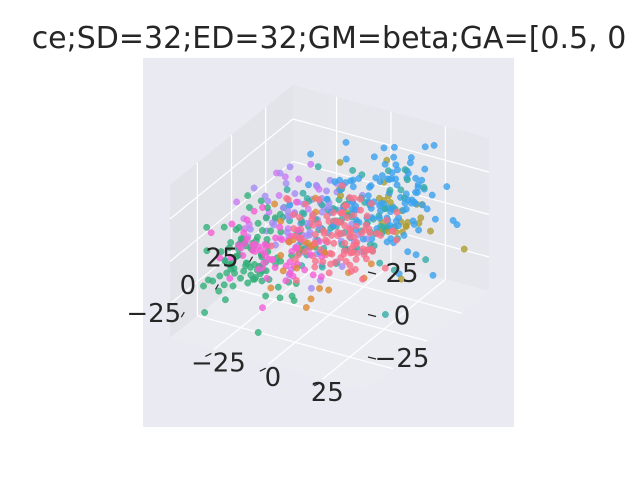  What do you see at coordinates (402, 359) in the screenshot?
I see `z-tick-label: −25` at bounding box center [402, 359].